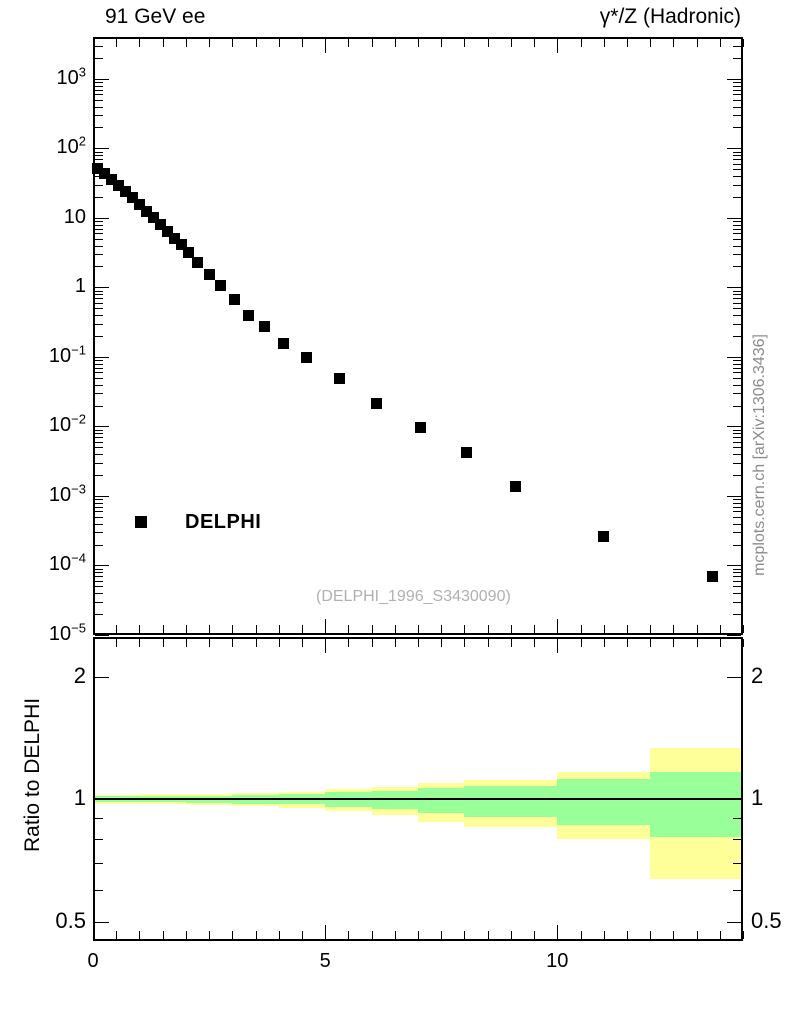  Describe the element at coordinates (67, 354) in the screenshot. I see `main-y-tick-label: 10⁻¹` at that location.